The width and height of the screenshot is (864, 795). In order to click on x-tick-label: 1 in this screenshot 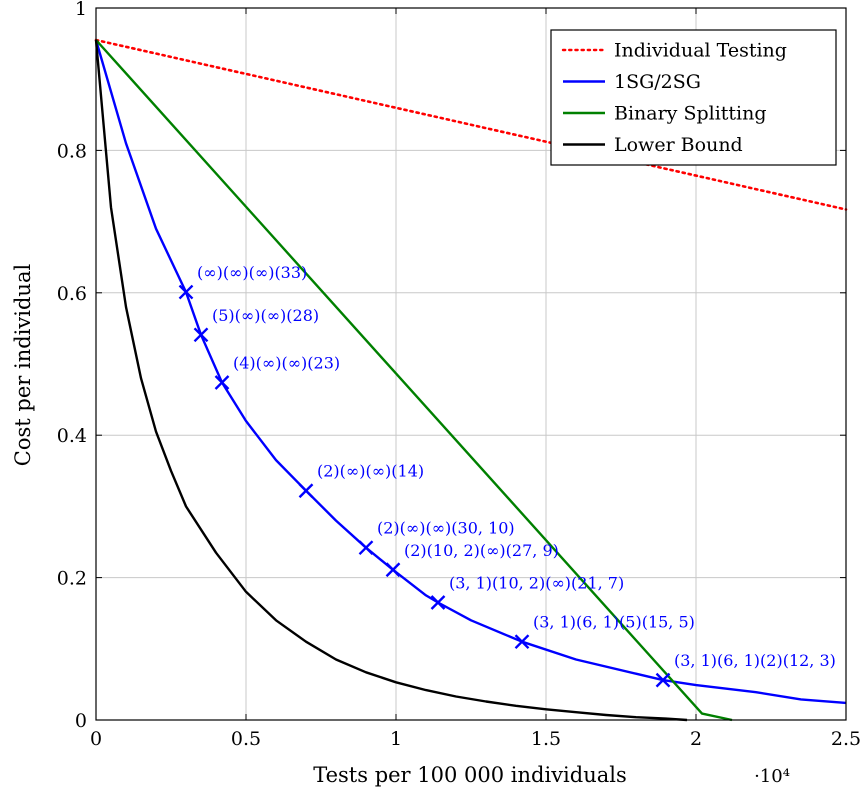, I will do `click(396, 739)`.